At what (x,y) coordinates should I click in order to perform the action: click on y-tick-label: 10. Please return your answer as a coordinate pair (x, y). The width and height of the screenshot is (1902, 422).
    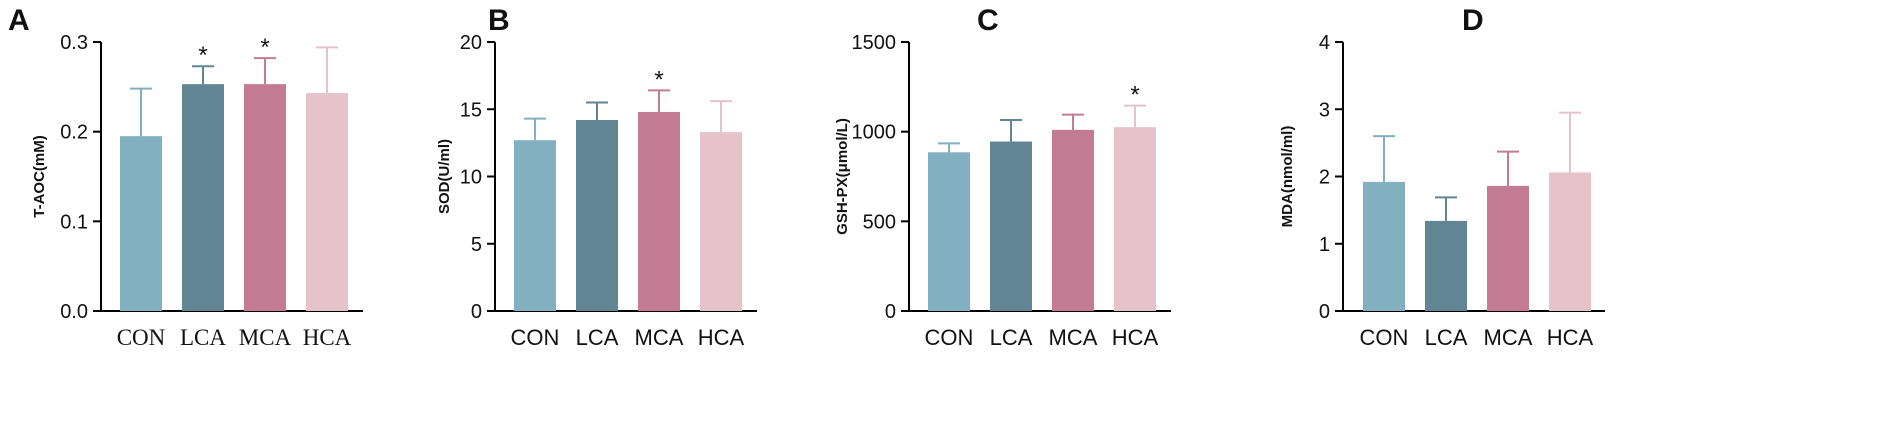
    Looking at the image, I should click on (471, 178).